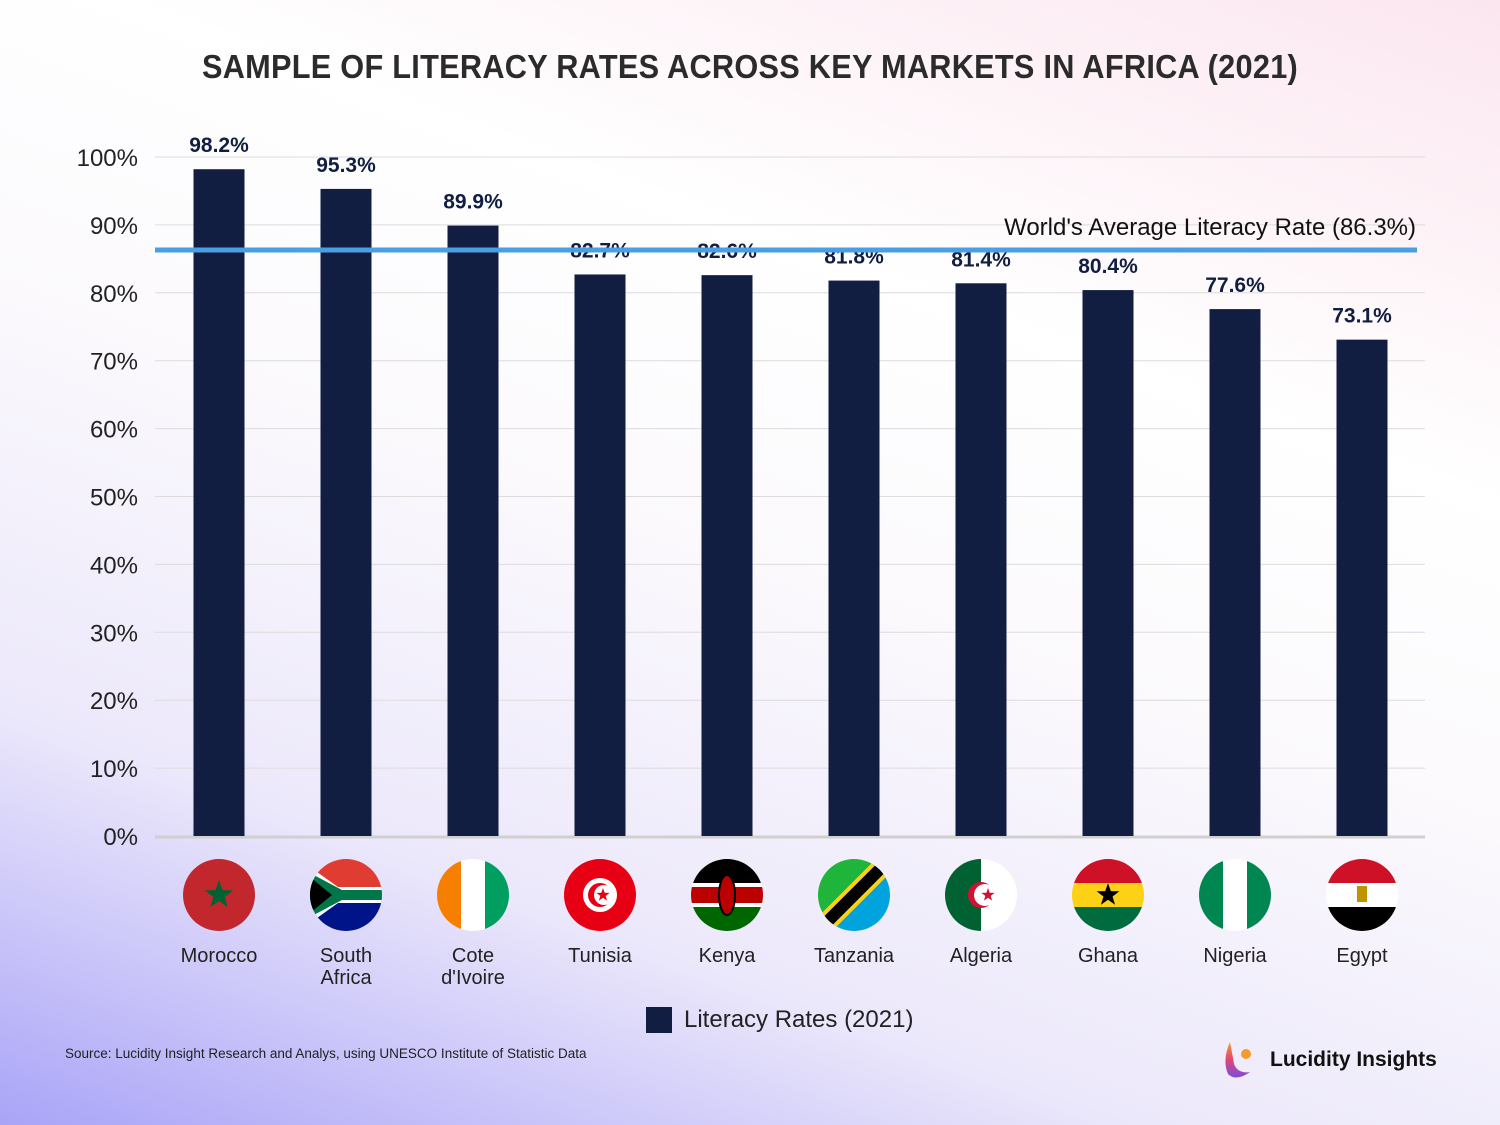  I want to click on data-label: 98.2%, so click(219, 145).